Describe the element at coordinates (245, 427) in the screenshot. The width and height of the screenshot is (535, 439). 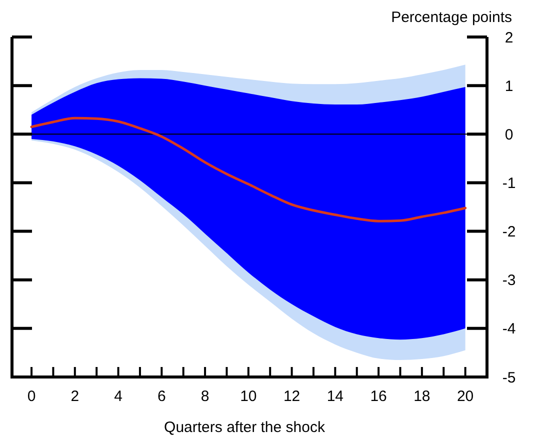
I see `x-axis-title: Quarters after the shock` at that location.